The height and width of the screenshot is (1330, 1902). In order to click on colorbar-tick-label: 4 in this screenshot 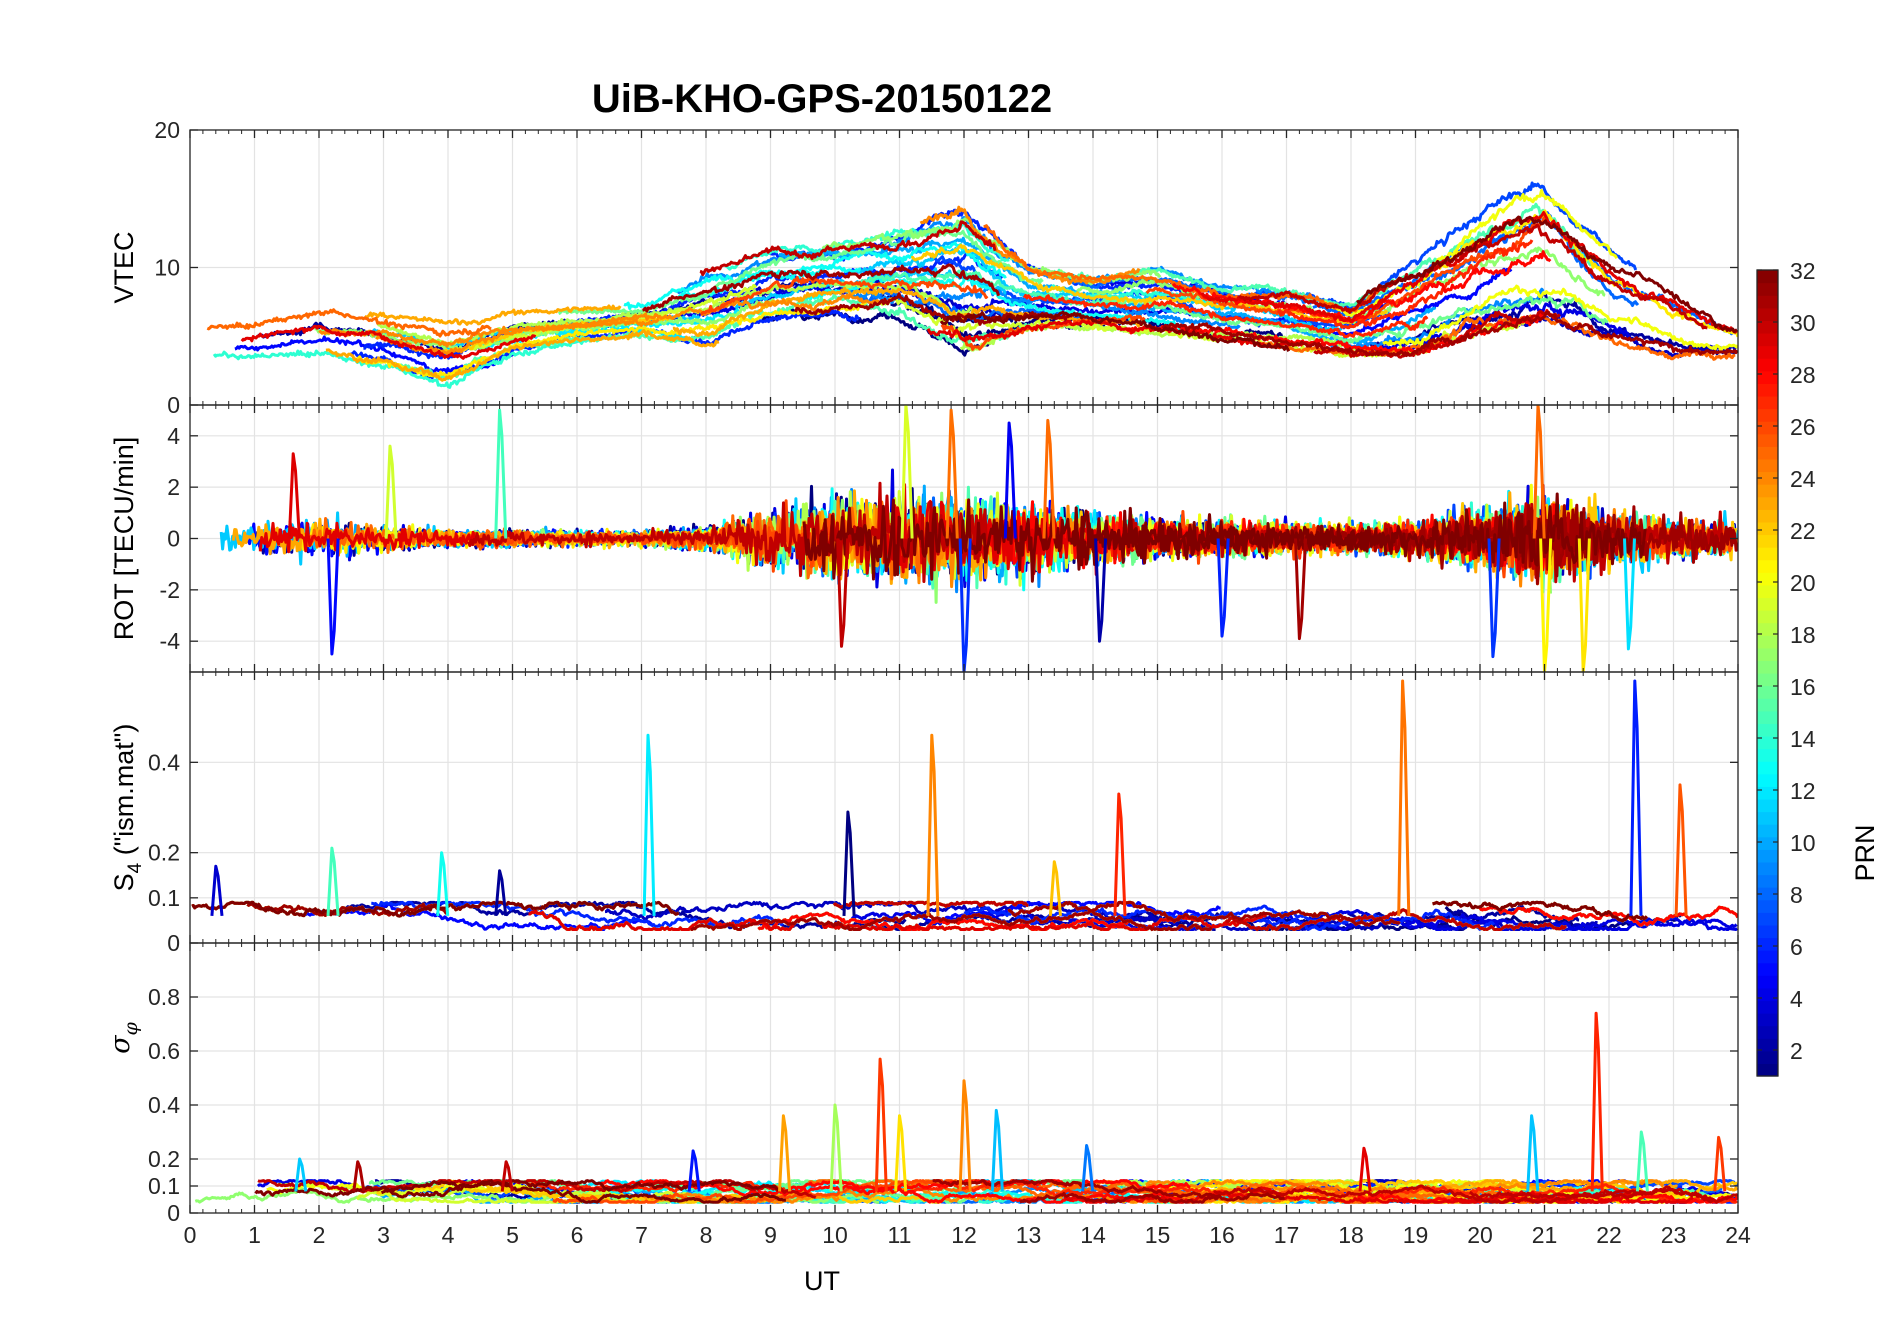, I will do `click(1796, 999)`.